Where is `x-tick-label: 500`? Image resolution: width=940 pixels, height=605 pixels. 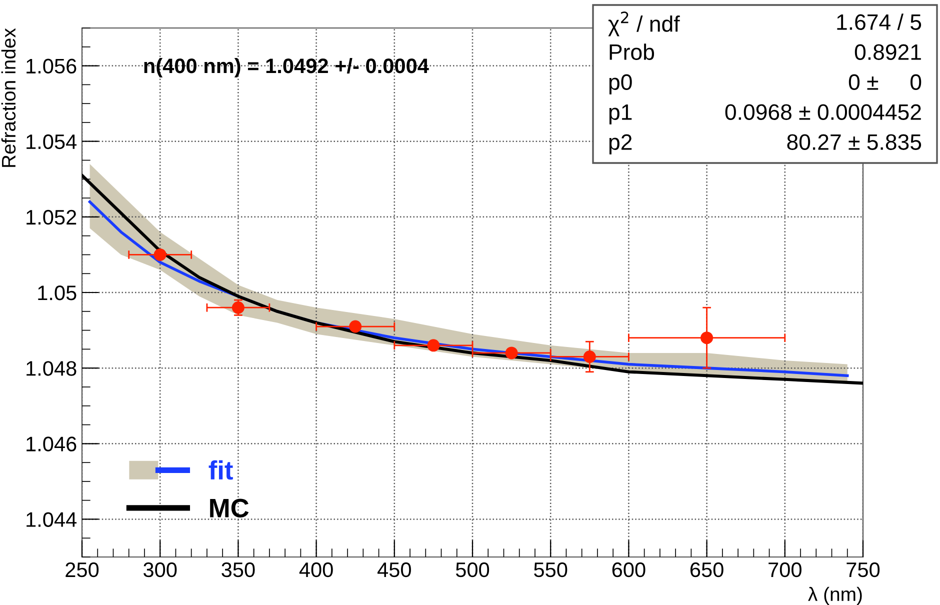 x-tick-label: 500 is located at coordinates (473, 570).